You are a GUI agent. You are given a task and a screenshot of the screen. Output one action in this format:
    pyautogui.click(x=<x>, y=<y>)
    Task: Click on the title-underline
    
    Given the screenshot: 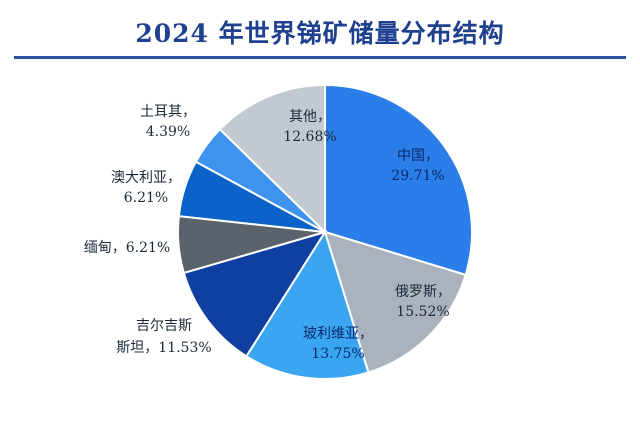 What is the action you would take?
    pyautogui.click(x=320, y=57)
    